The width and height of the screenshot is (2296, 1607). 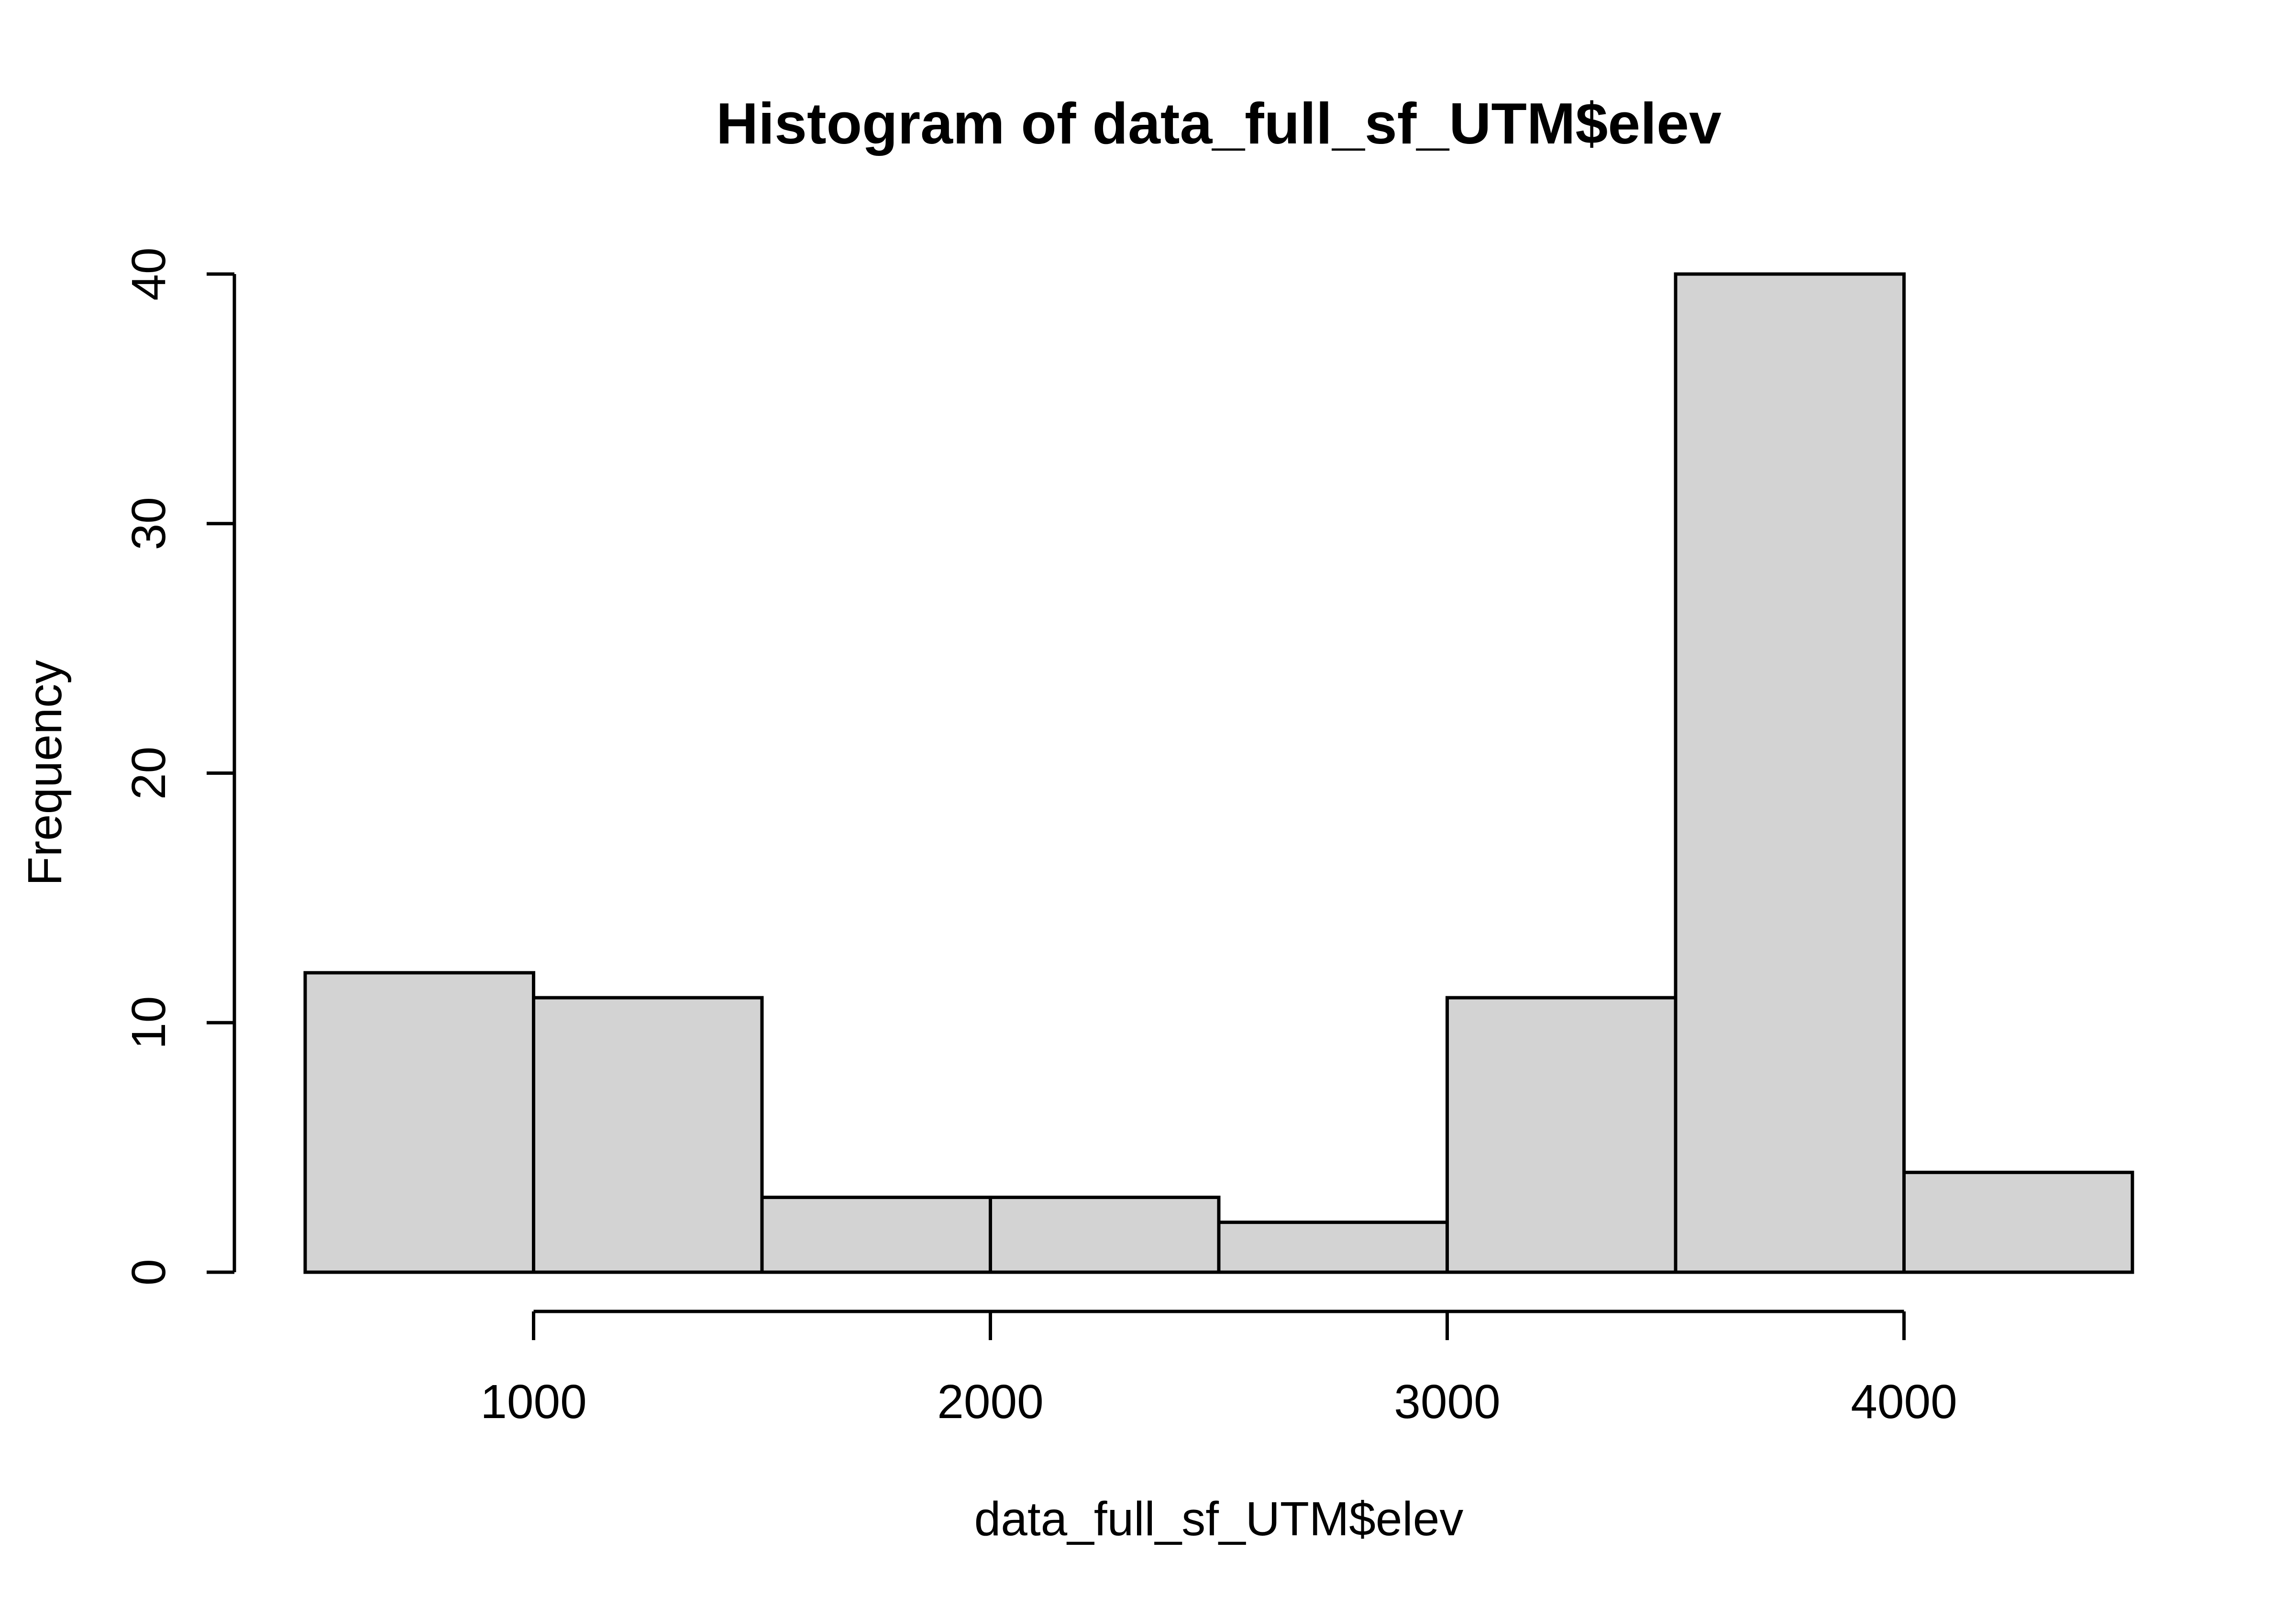 What do you see at coordinates (149, 273) in the screenshot?
I see `y-tick-label: 40` at bounding box center [149, 273].